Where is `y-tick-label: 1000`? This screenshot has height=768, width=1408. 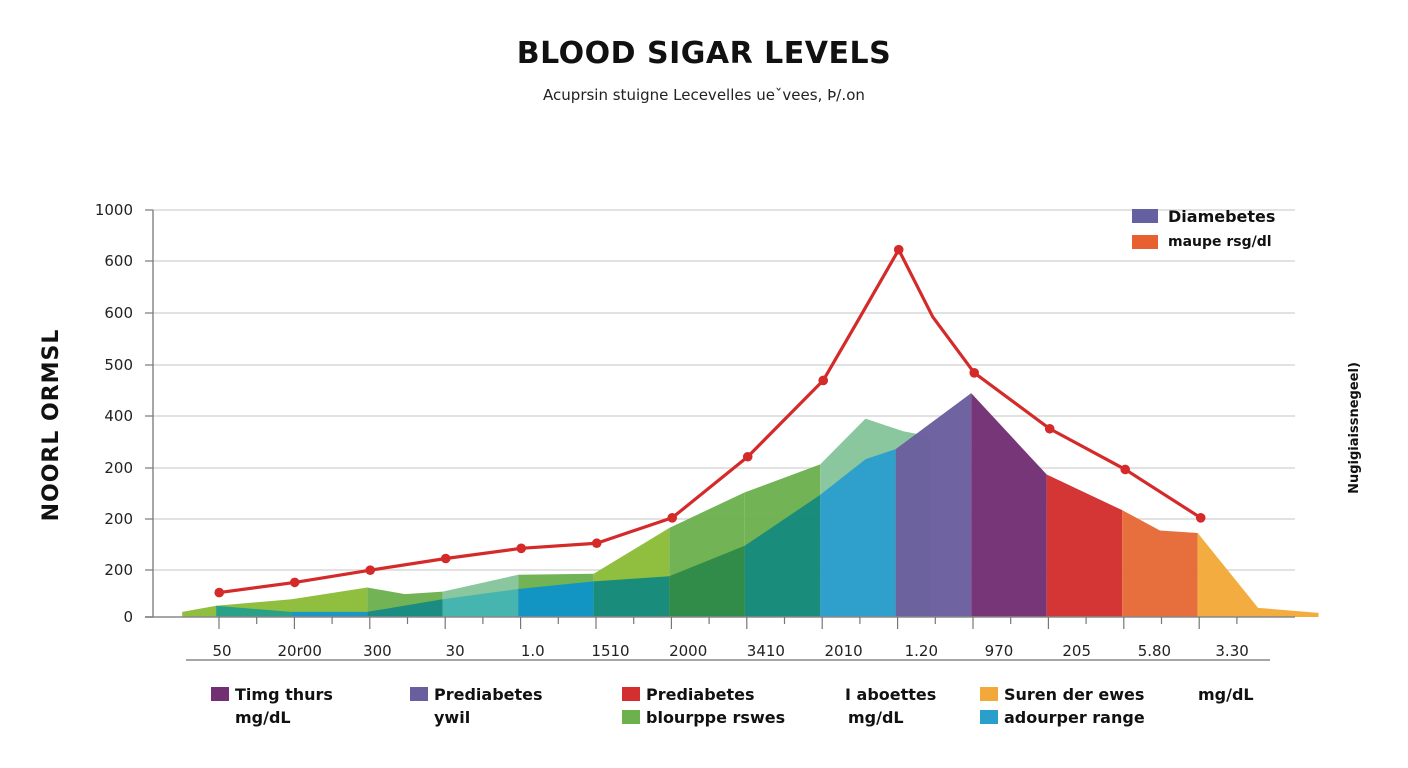 y-tick-label: 1000 is located at coordinates (114, 210).